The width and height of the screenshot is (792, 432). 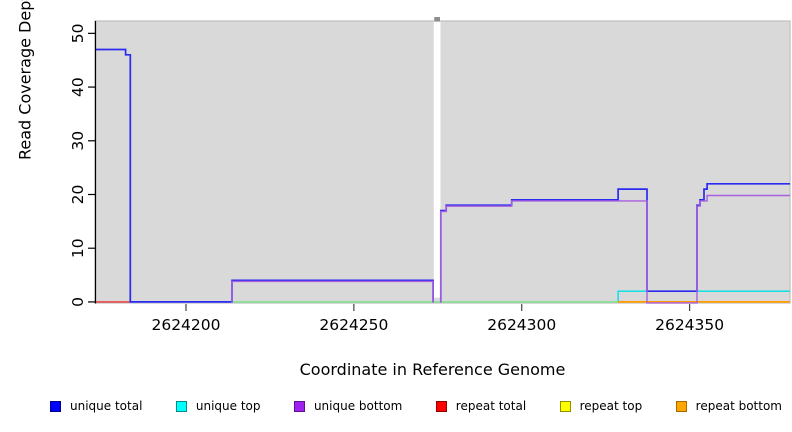 I want to click on y-tick-label: 0, so click(x=78, y=302).